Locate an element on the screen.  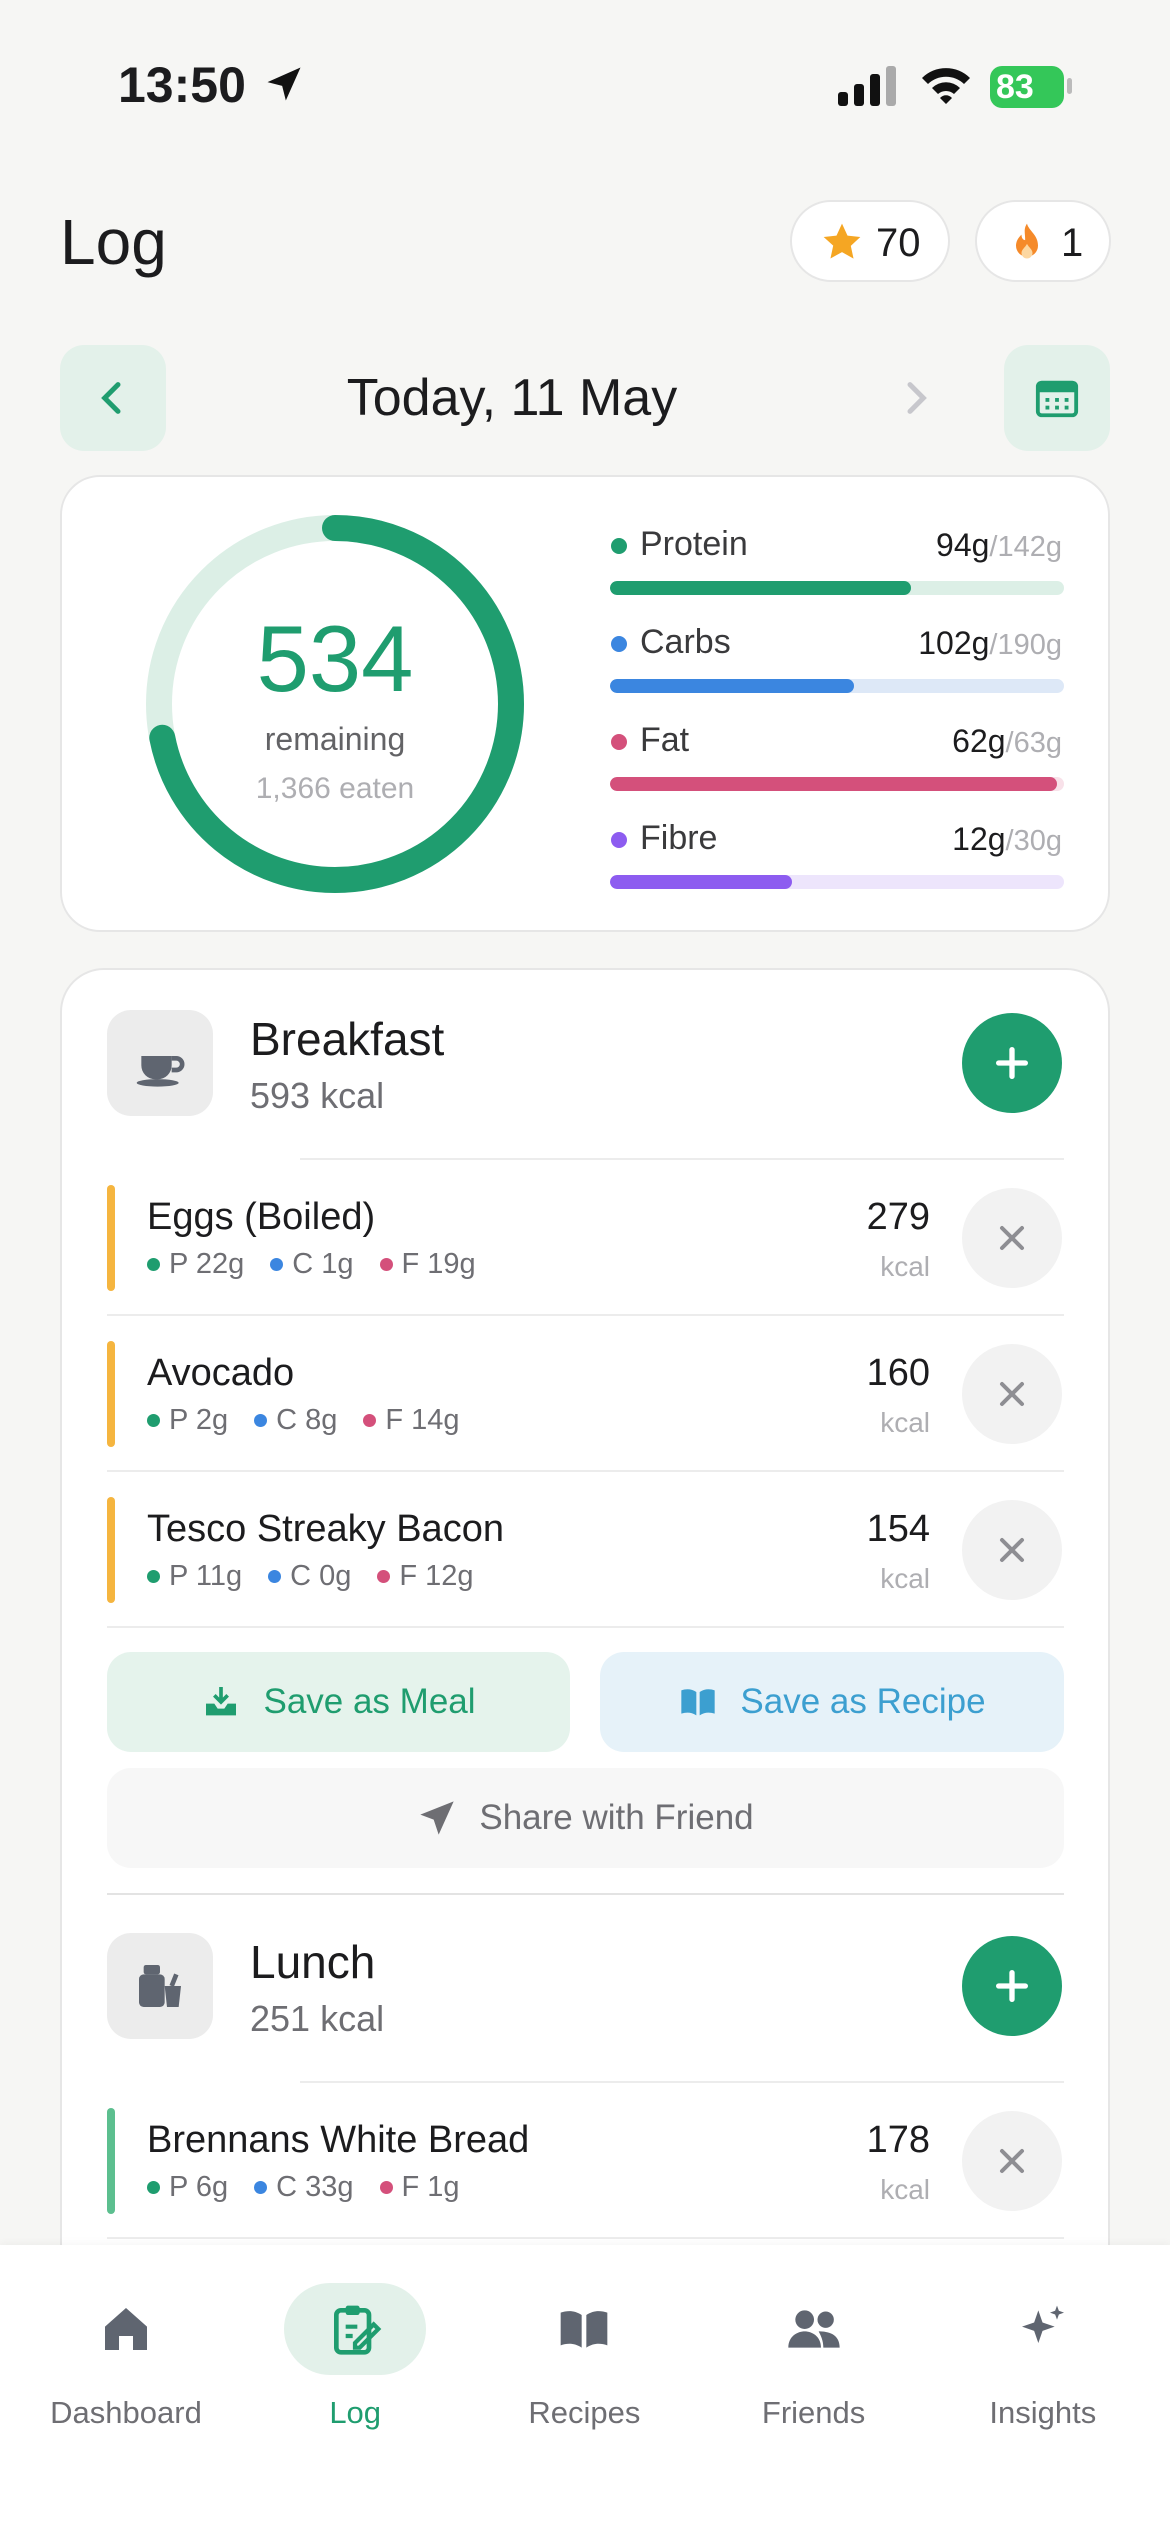
item-macro-text: P 6g is located at coordinates (199, 2187).